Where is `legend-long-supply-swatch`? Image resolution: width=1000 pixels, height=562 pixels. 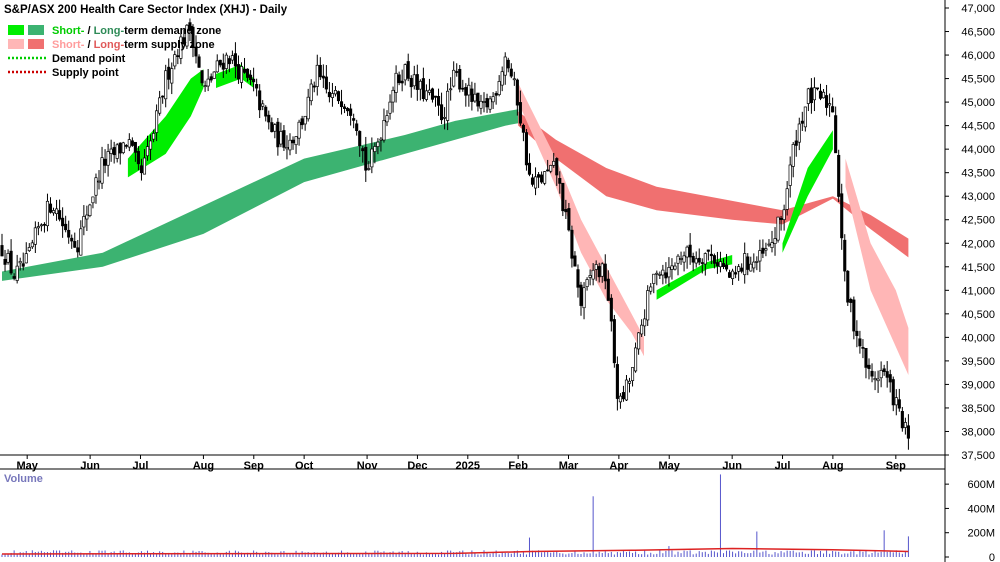 legend-long-supply-swatch is located at coordinates (36, 44).